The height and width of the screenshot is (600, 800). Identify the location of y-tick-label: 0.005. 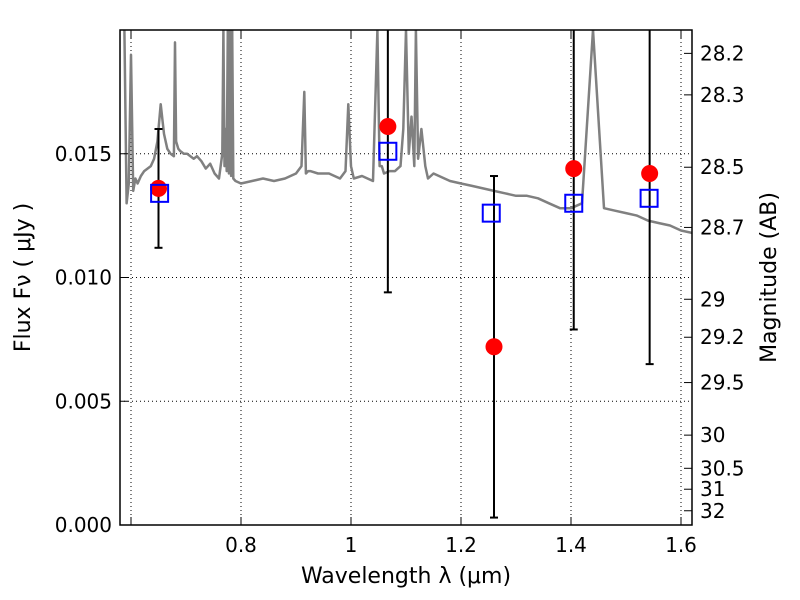
(83, 401).